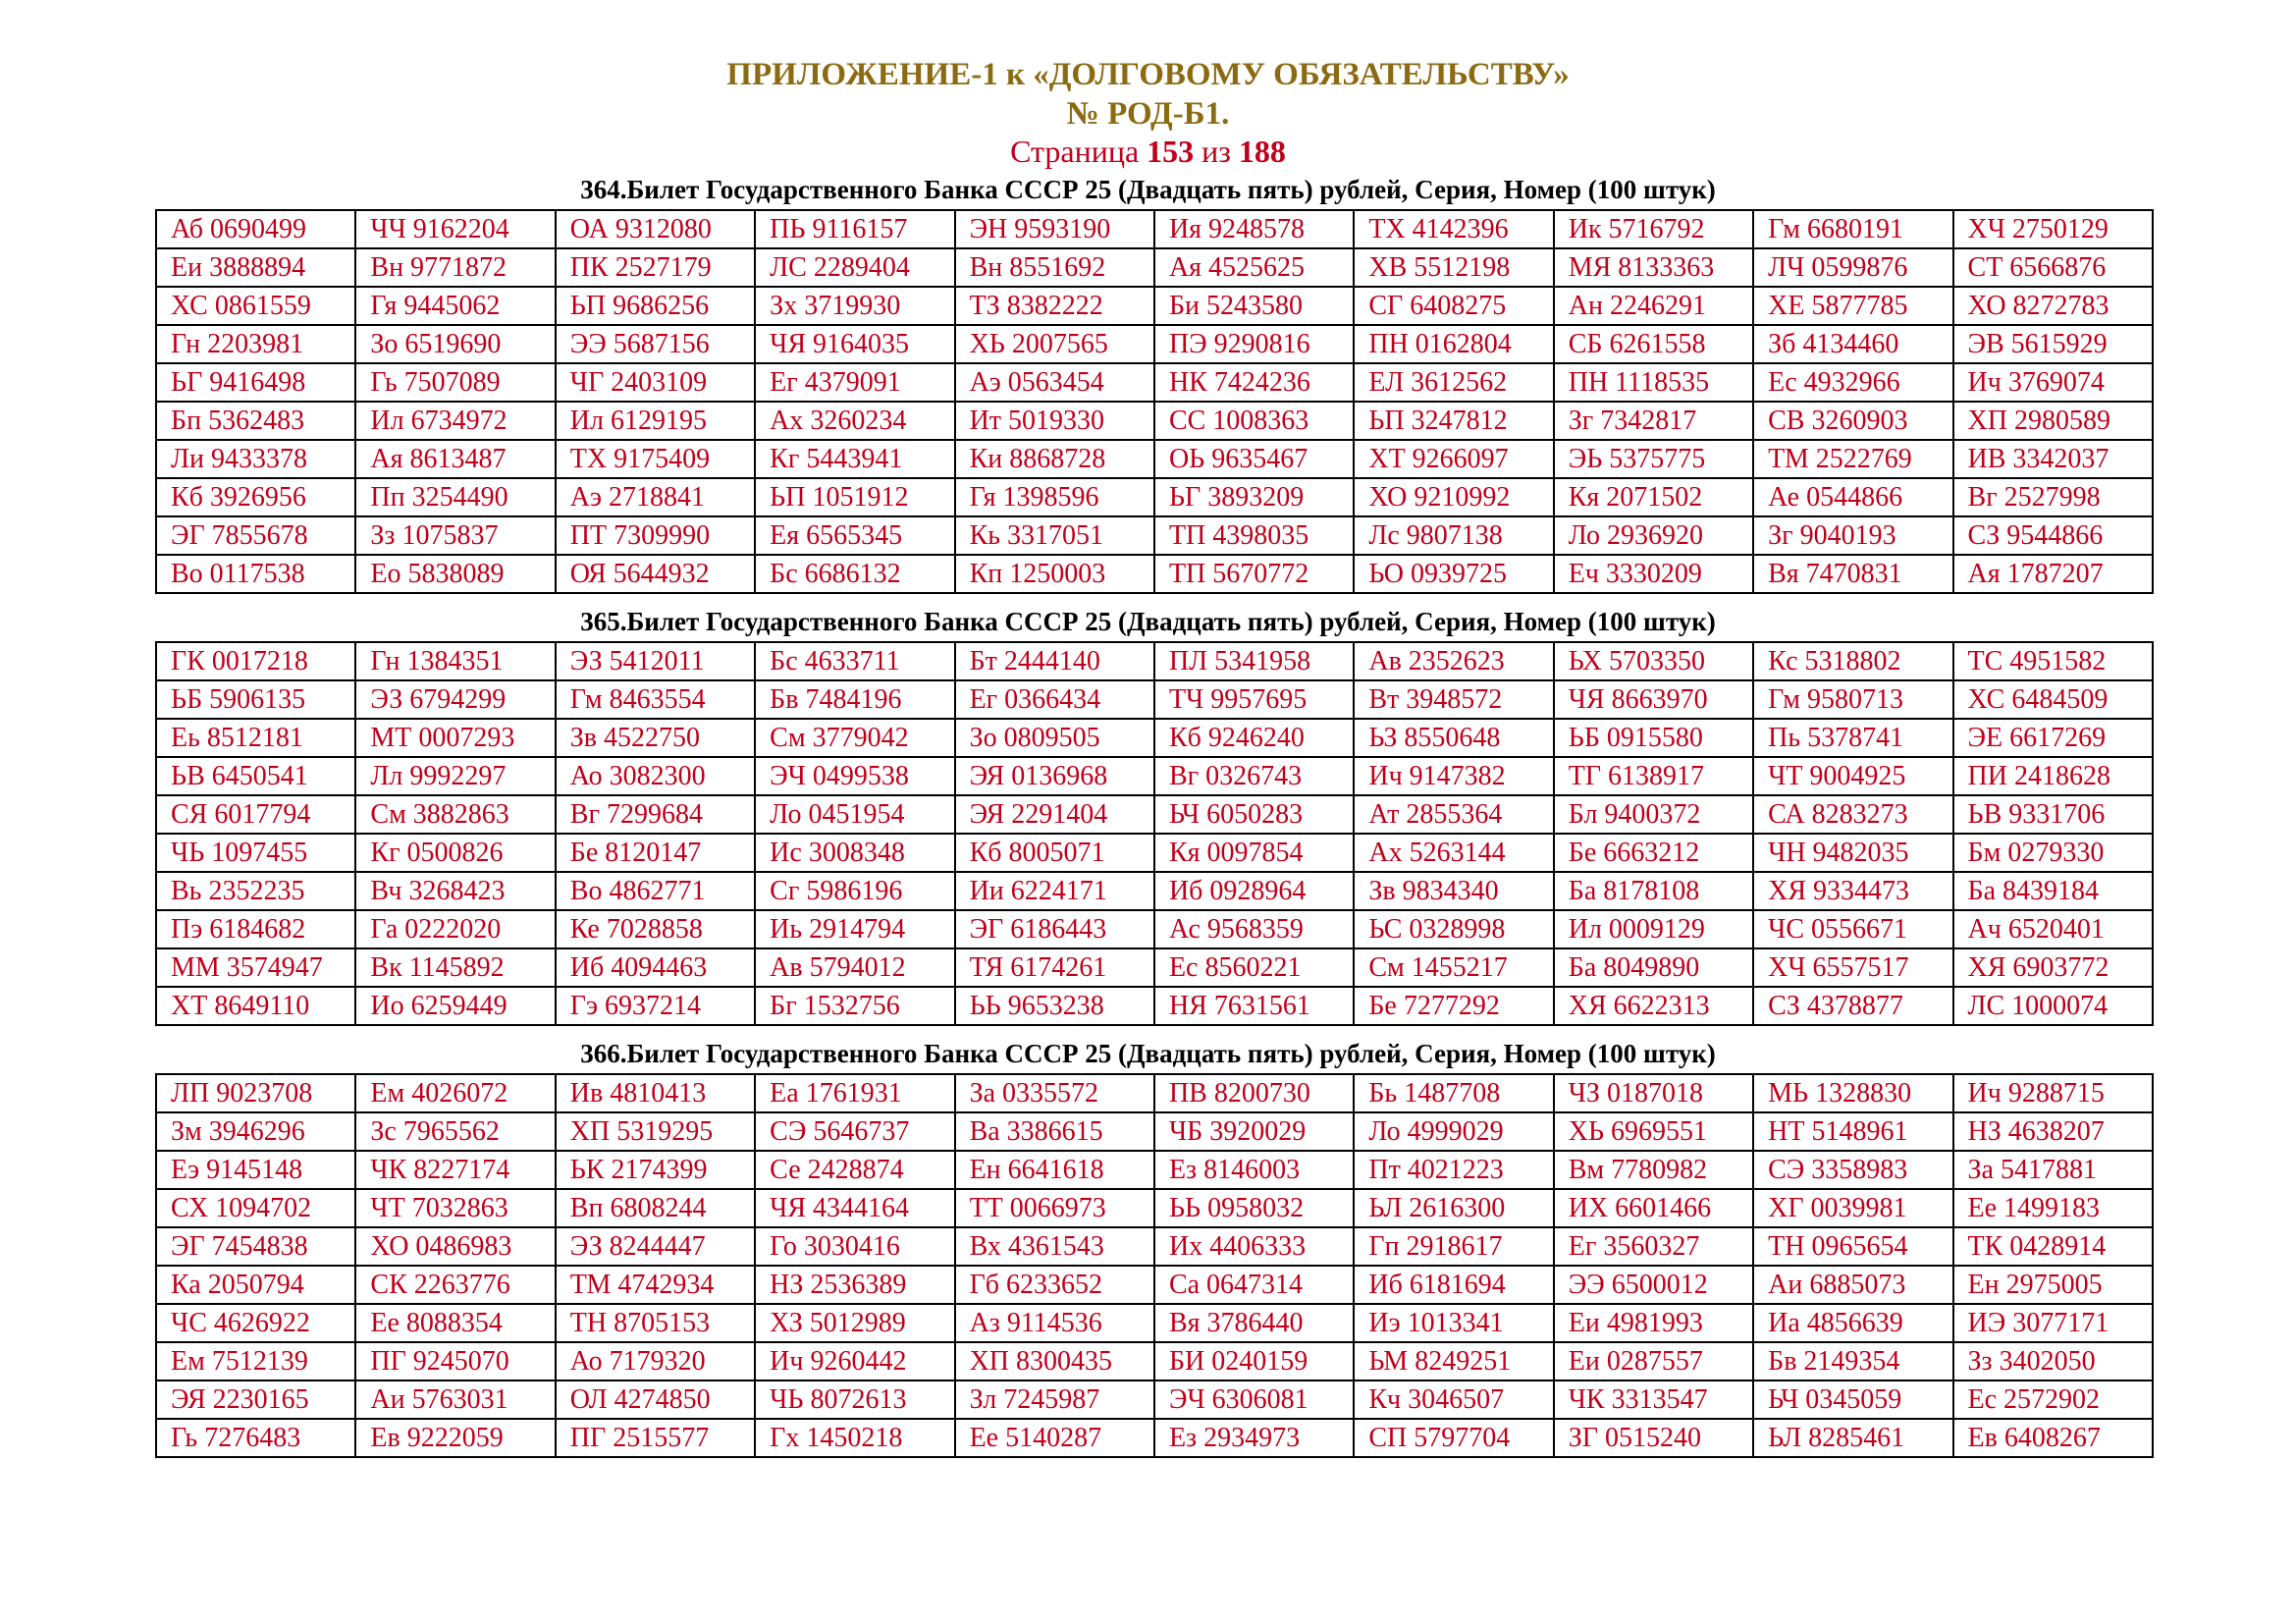 The width and height of the screenshot is (2296, 1624). I want to click on serial-number-cell: Пь 5378741, so click(1853, 738).